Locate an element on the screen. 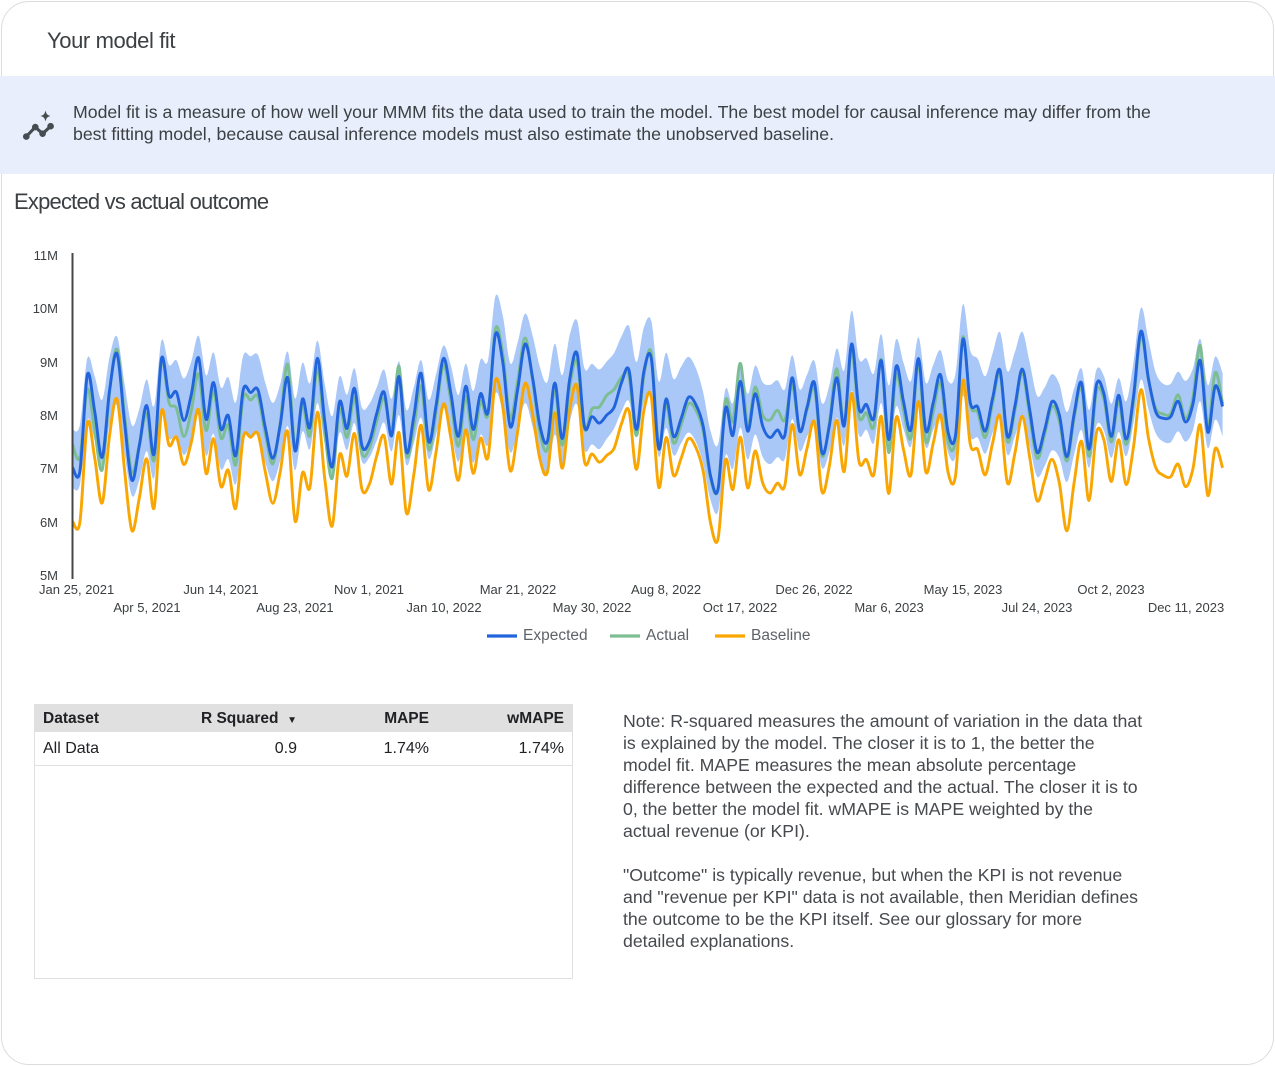 The width and height of the screenshot is (1275, 1066). svg-text: 5M is located at coordinates (49, 575).